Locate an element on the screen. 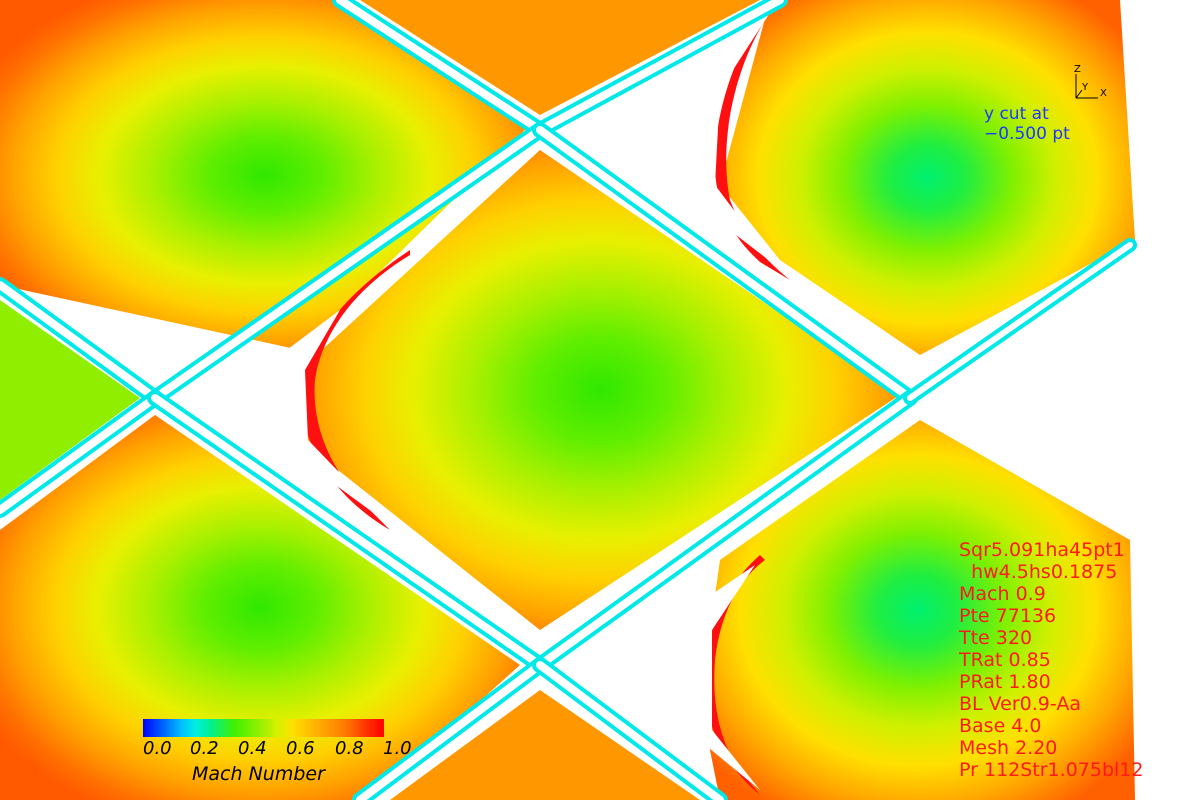 The width and height of the screenshot is (1200, 800). channel-diag-a is located at coordinates (440, 69).